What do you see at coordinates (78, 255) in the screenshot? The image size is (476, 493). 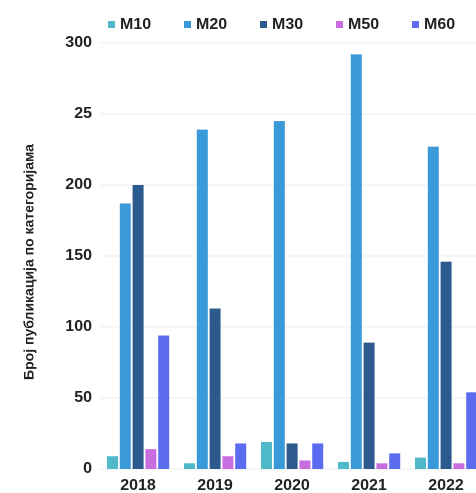 I see `y-tick-label: 150` at bounding box center [78, 255].